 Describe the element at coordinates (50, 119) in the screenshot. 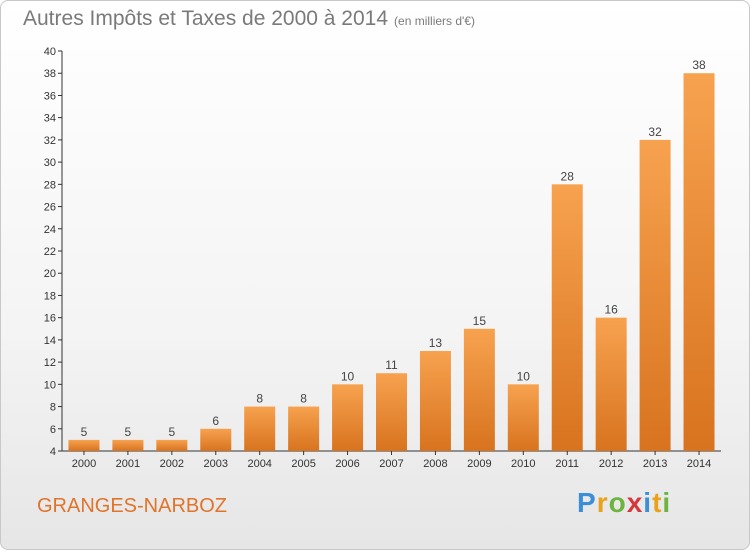

I see `y-tick-label: 34` at that location.